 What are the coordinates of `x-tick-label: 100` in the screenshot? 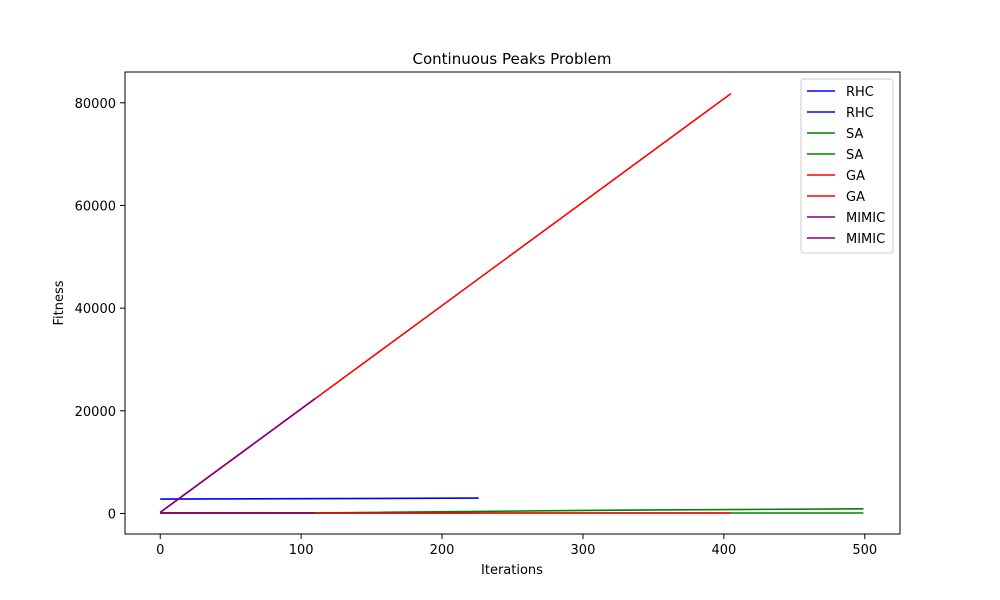 It's located at (301, 550).